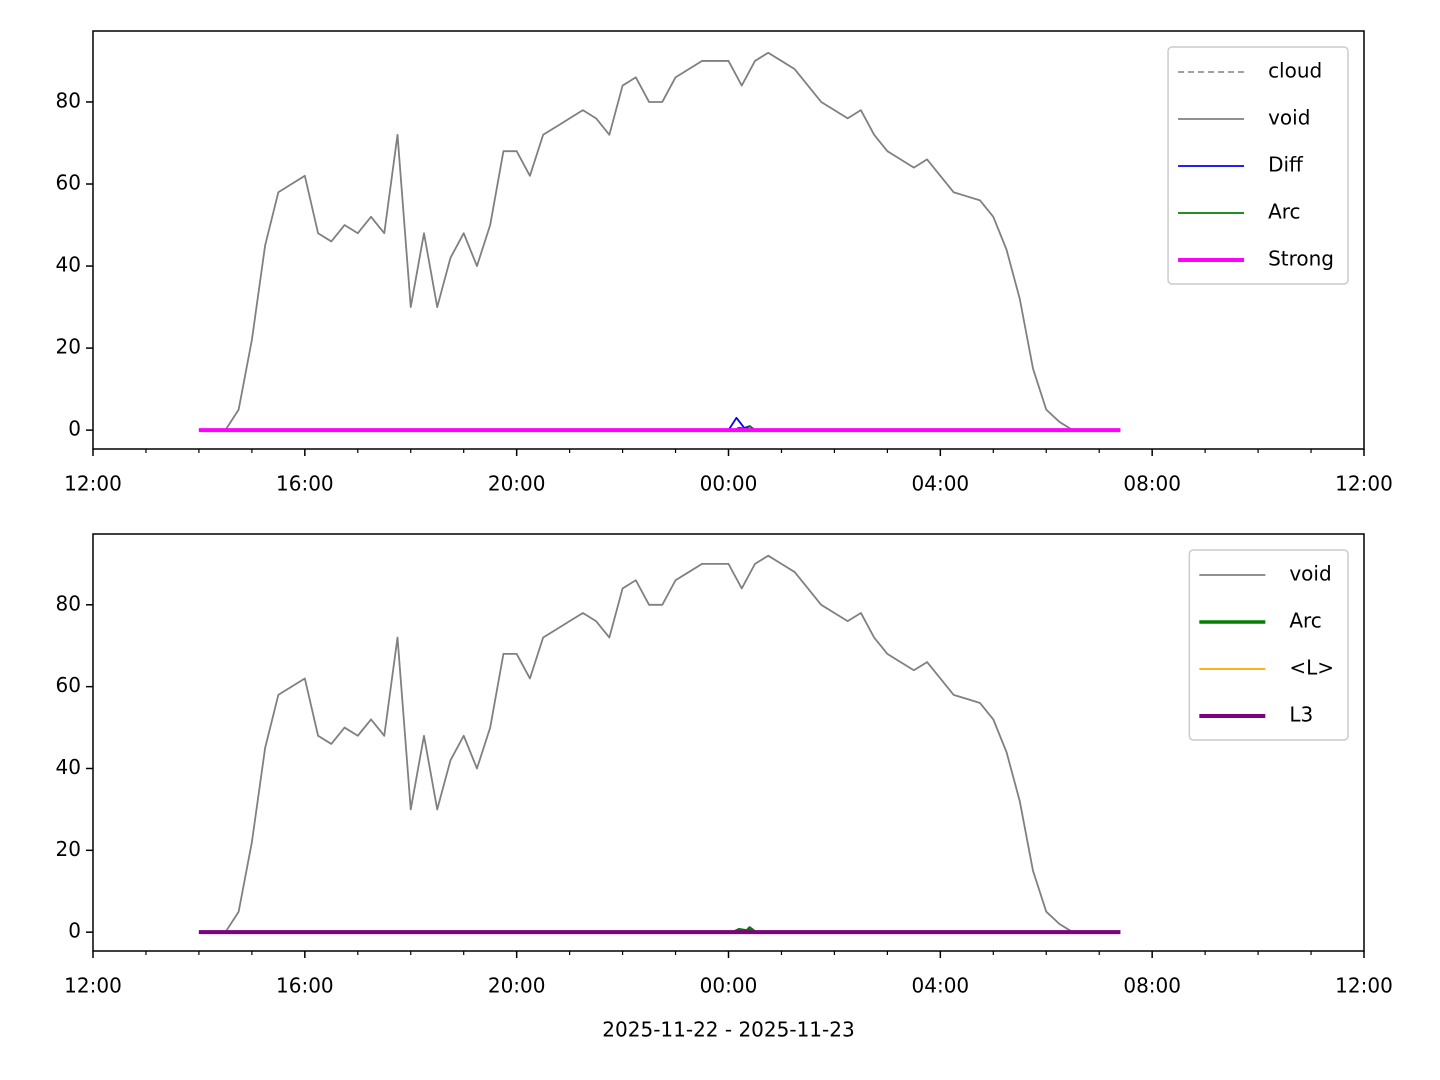 This screenshot has height=1080, width=1440. Describe the element at coordinates (1301, 715) in the screenshot. I see `legend-label: L3` at that location.